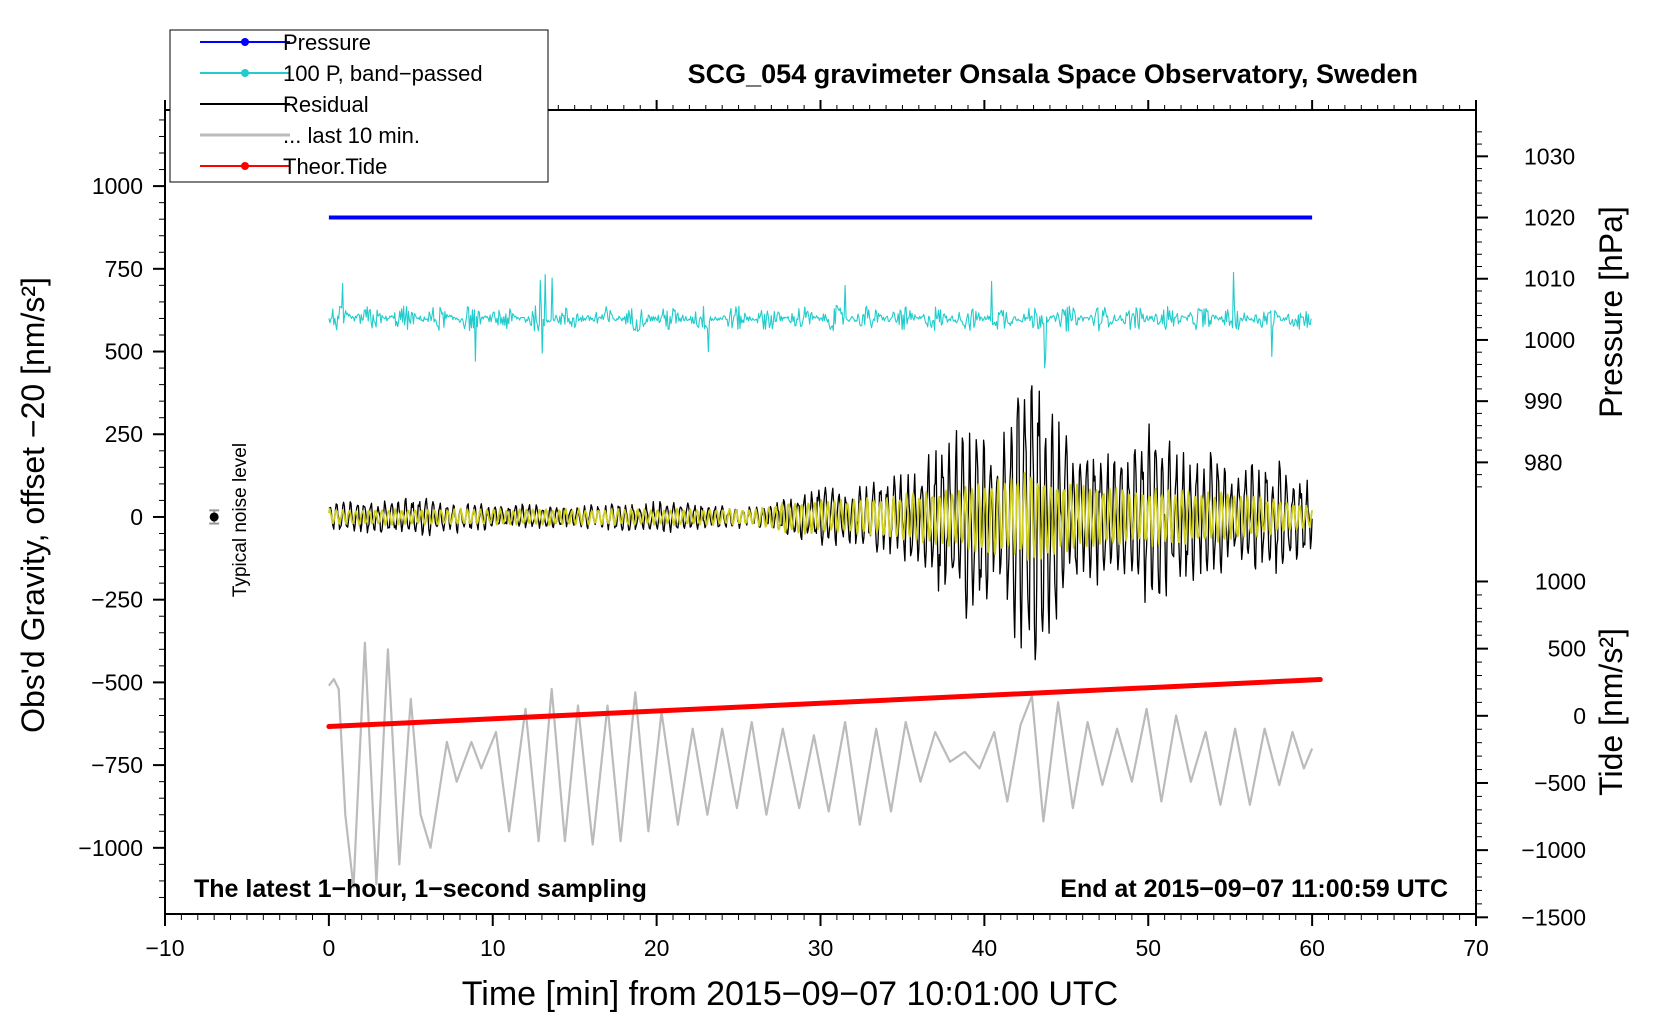 The image size is (1660, 1020). What do you see at coordinates (327, 42) in the screenshot?
I see `legend-label: Pressure` at bounding box center [327, 42].